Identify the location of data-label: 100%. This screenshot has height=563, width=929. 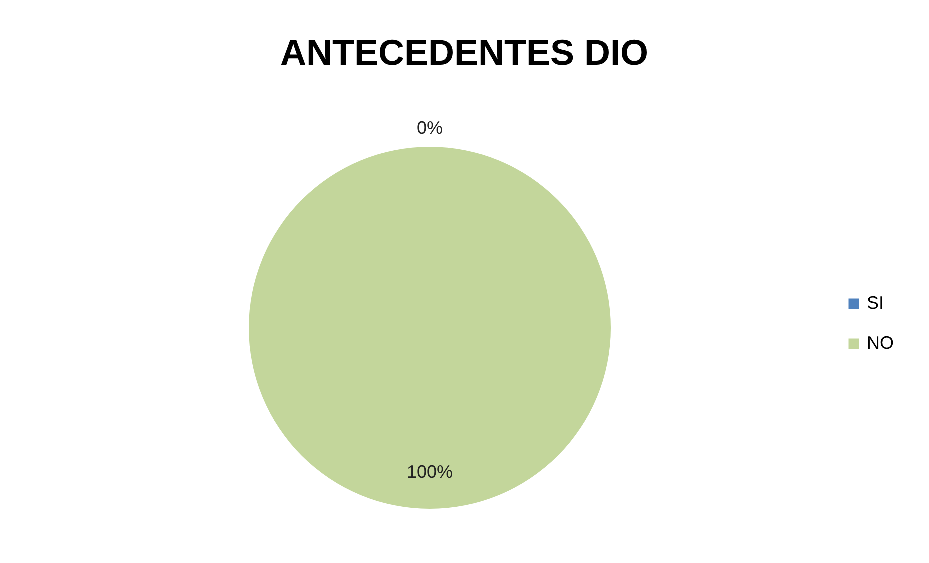
(430, 472).